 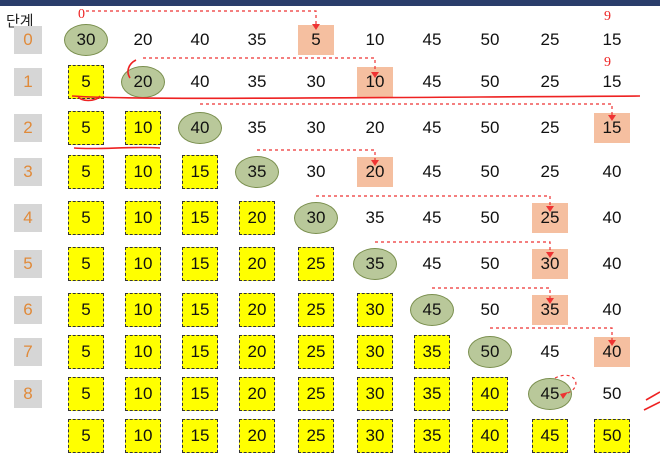 What do you see at coordinates (143, 82) in the screenshot?
I see `pivot-cell: 20` at bounding box center [143, 82].